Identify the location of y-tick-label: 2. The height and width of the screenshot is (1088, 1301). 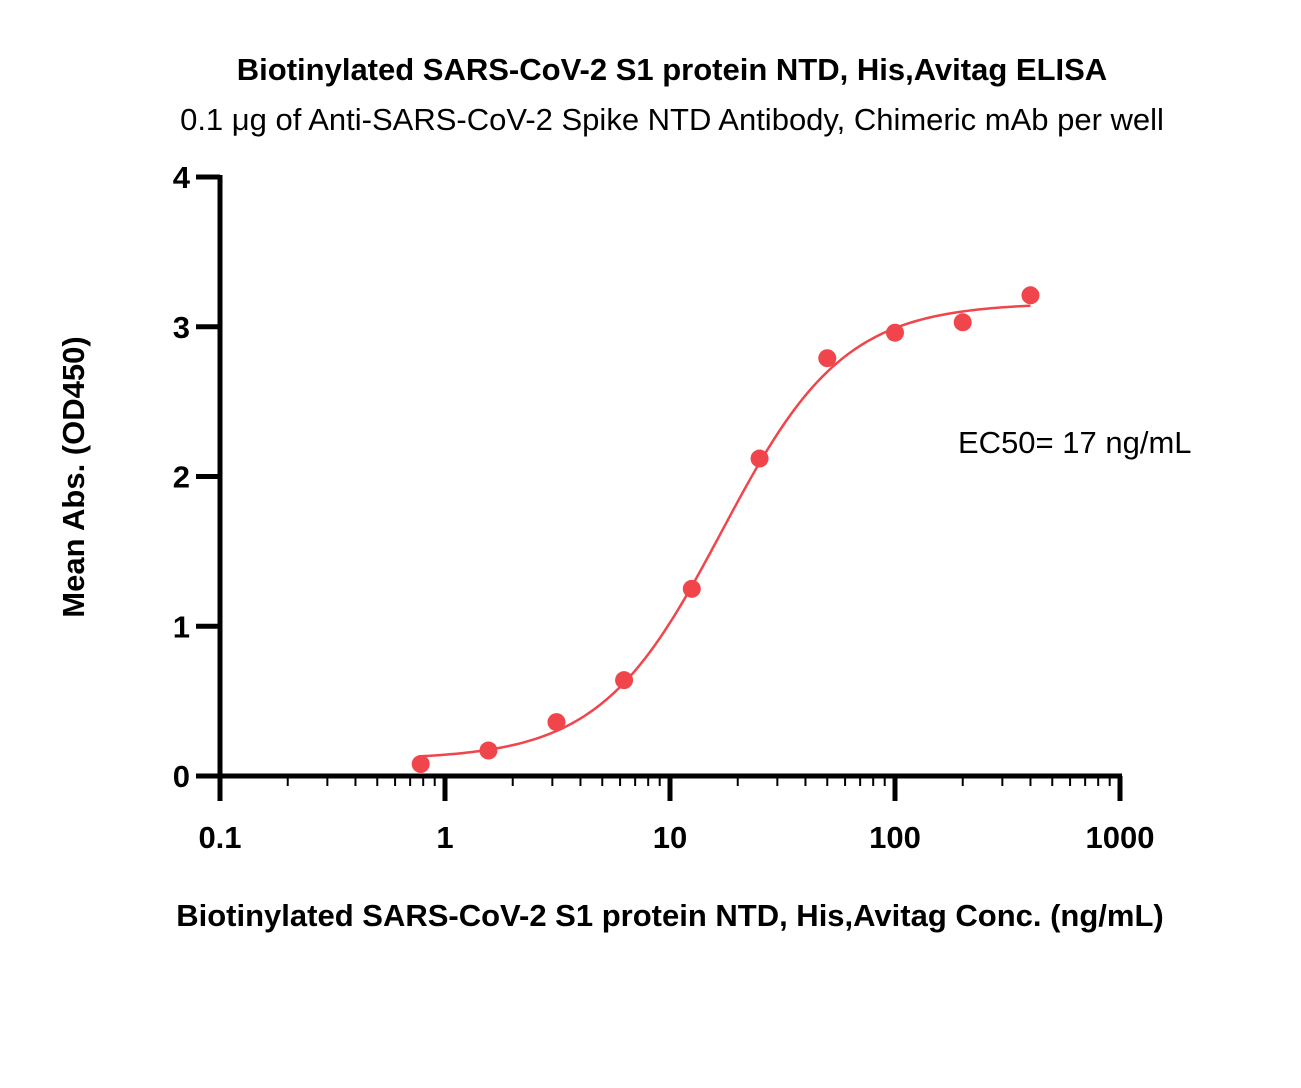
(181, 477).